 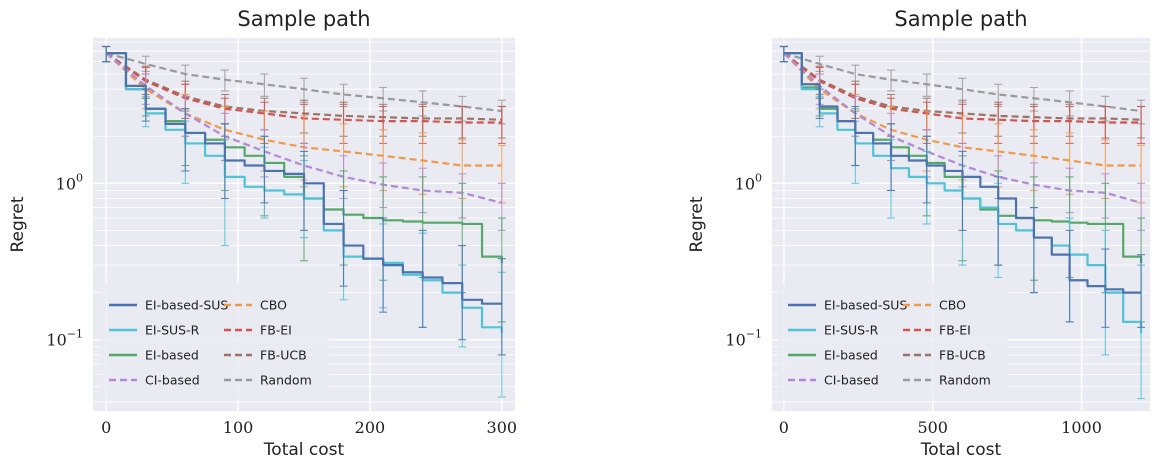 What do you see at coordinates (370, 427) in the screenshot?
I see `x-tick-label: 200` at bounding box center [370, 427].